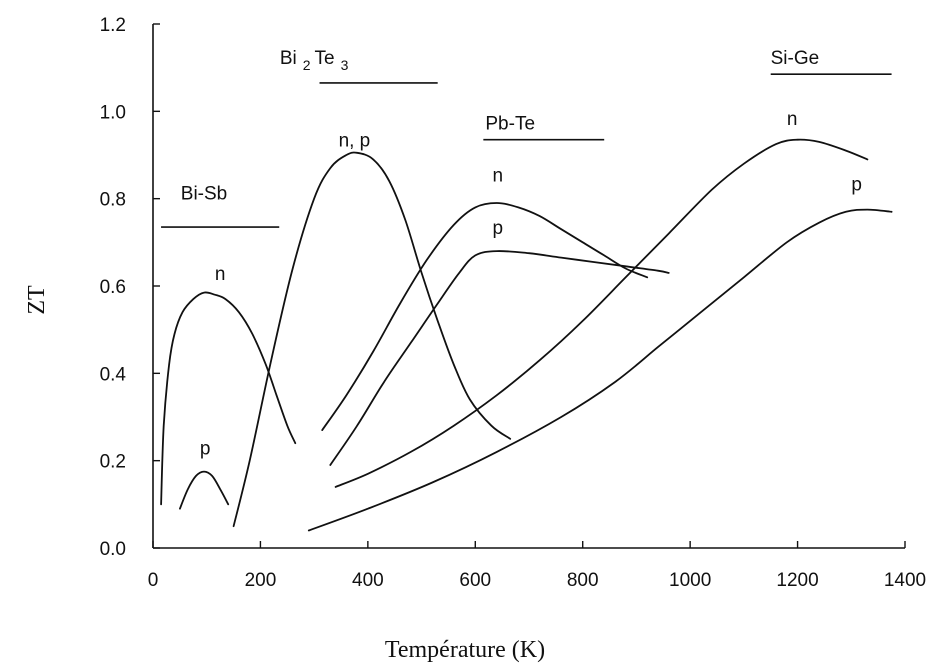 The height and width of the screenshot is (668, 933). What do you see at coordinates (905, 580) in the screenshot?
I see `x-tick-label-7: 1400` at bounding box center [905, 580].